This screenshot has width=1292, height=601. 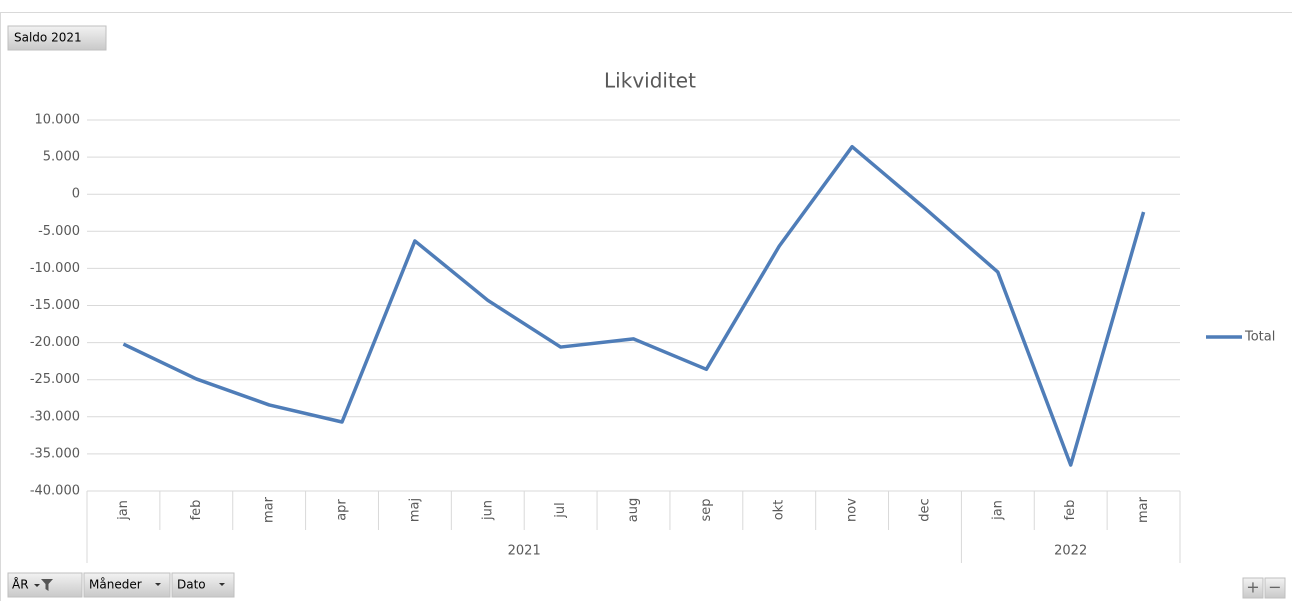 What do you see at coordinates (58, 120) in the screenshot?
I see `y-tick-label: 10.000` at bounding box center [58, 120].